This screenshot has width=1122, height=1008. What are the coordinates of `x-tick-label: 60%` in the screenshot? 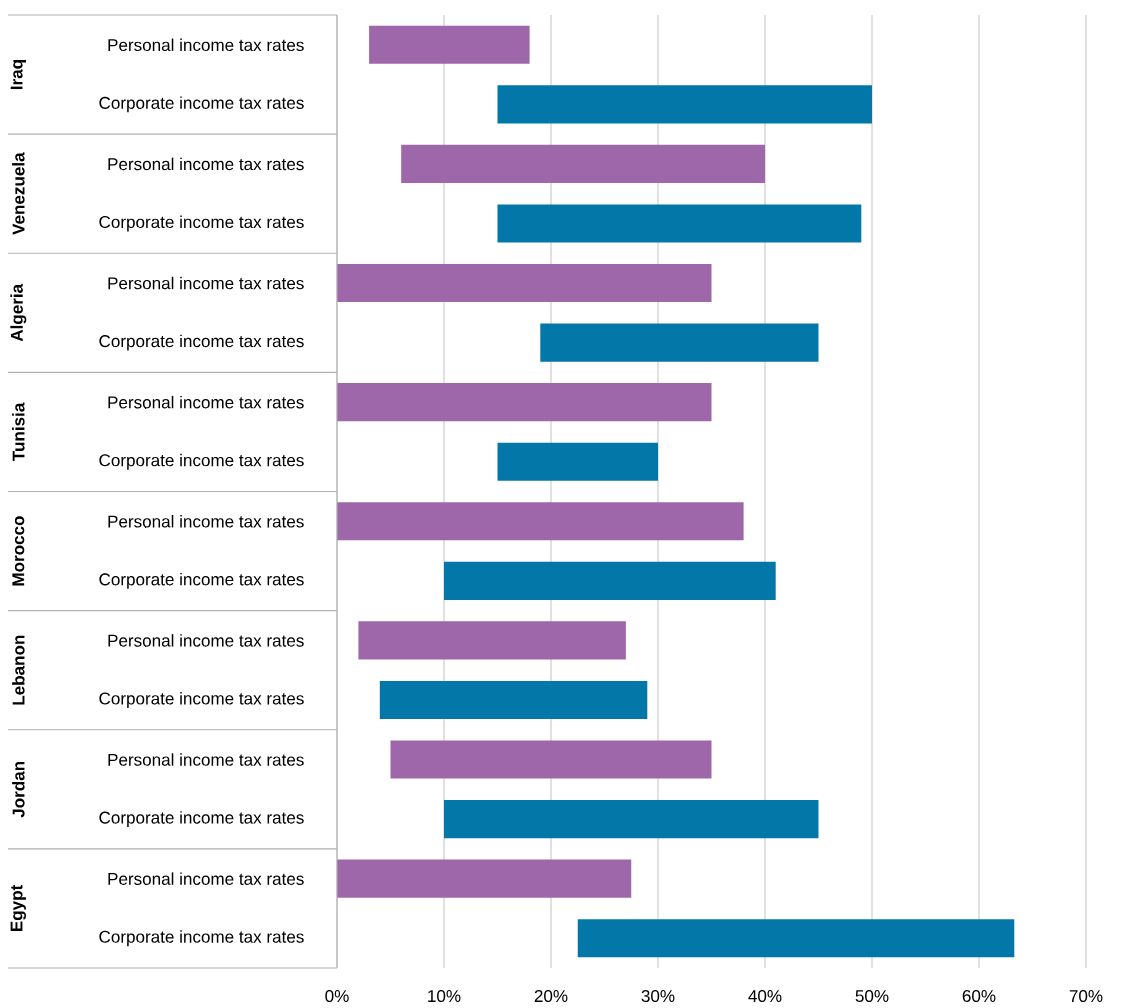 It's located at (979, 996).